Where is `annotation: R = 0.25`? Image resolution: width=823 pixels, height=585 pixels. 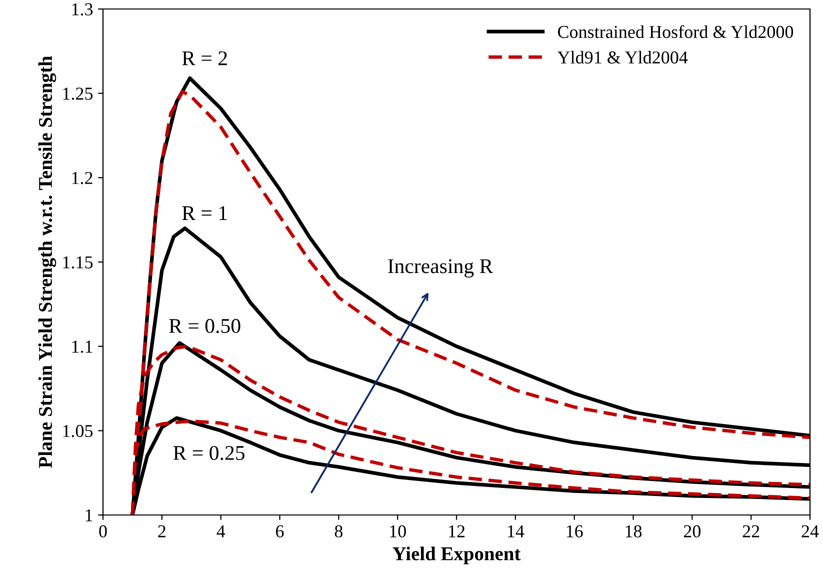
annotation: R = 0.25 is located at coordinates (208, 453).